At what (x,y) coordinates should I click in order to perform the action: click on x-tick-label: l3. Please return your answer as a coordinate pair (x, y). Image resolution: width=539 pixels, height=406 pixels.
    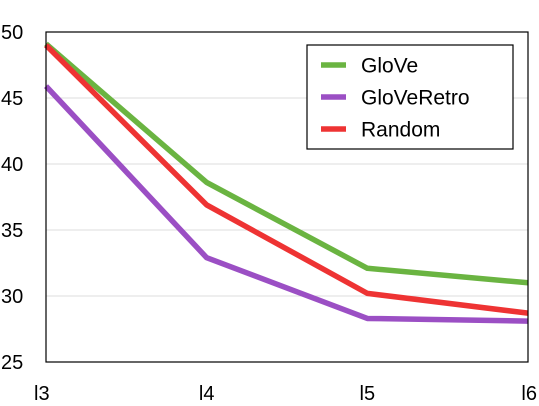
    Looking at the image, I should click on (42, 394).